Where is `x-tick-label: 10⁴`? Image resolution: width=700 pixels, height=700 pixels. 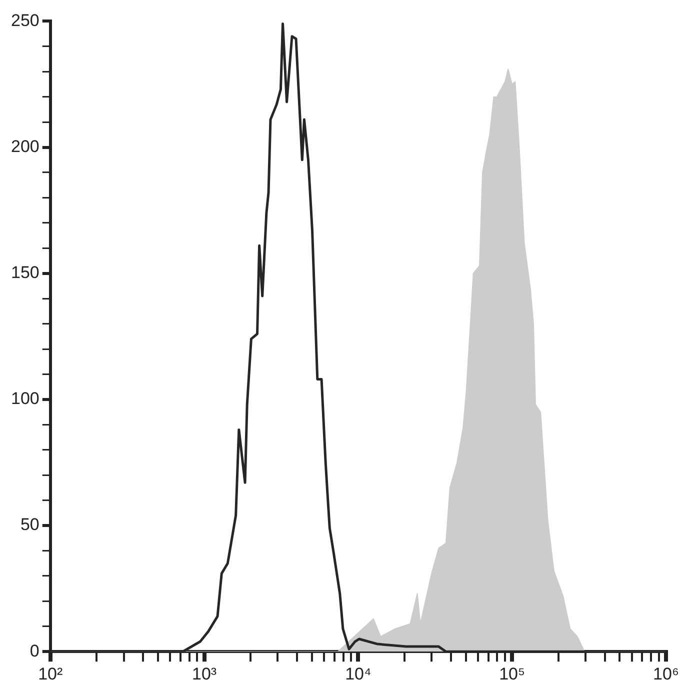 x-tick-label: 10⁴ is located at coordinates (358, 674).